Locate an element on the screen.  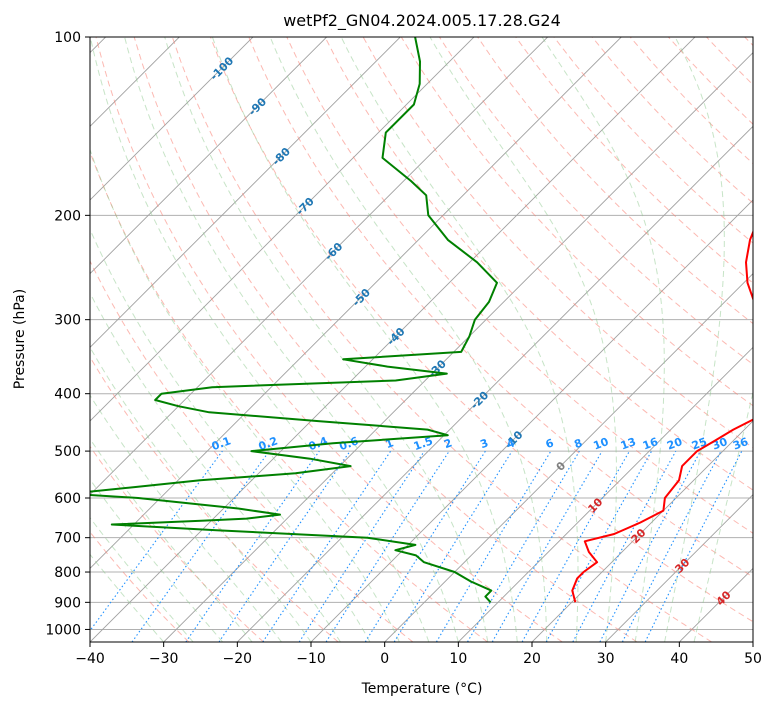
mixing-ratio-label: 3 is located at coordinates (484, 443).